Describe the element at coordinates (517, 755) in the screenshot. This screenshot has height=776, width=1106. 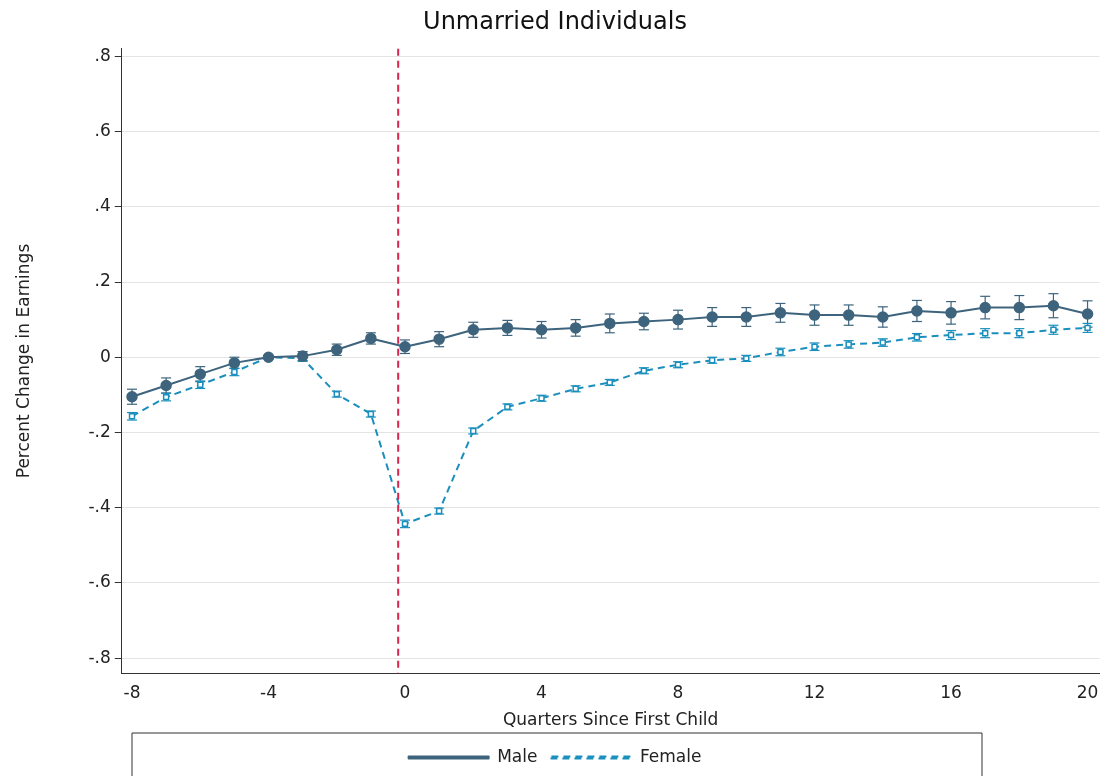
I see `legend-label: Male` at that location.